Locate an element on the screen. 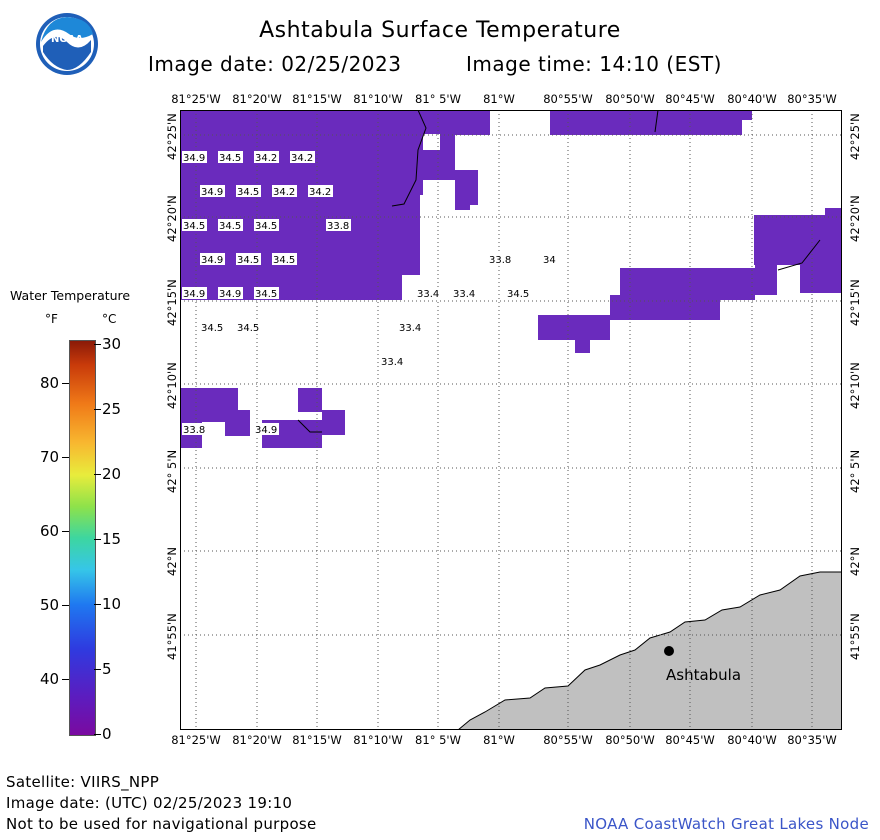  image-time: Image time: 14:10 (EST) is located at coordinates (594, 64).